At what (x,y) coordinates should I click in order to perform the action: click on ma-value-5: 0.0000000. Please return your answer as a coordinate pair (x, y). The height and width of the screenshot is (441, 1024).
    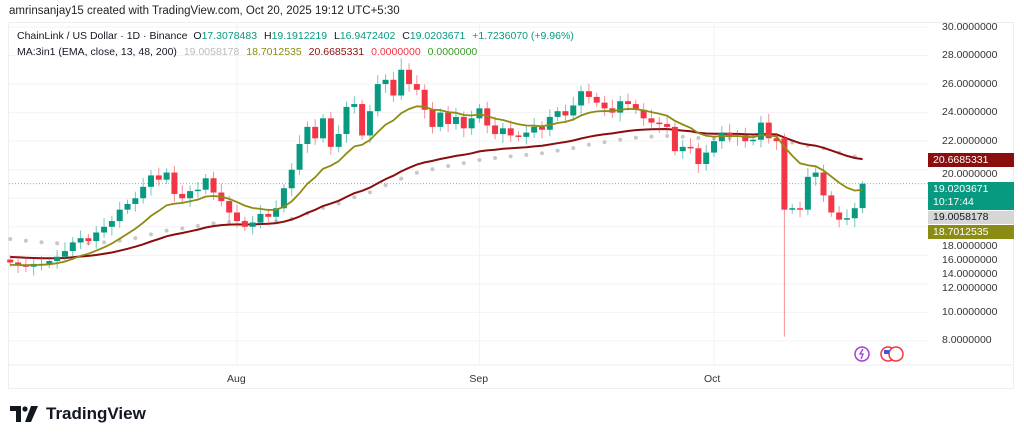
    Looking at the image, I should click on (452, 52).